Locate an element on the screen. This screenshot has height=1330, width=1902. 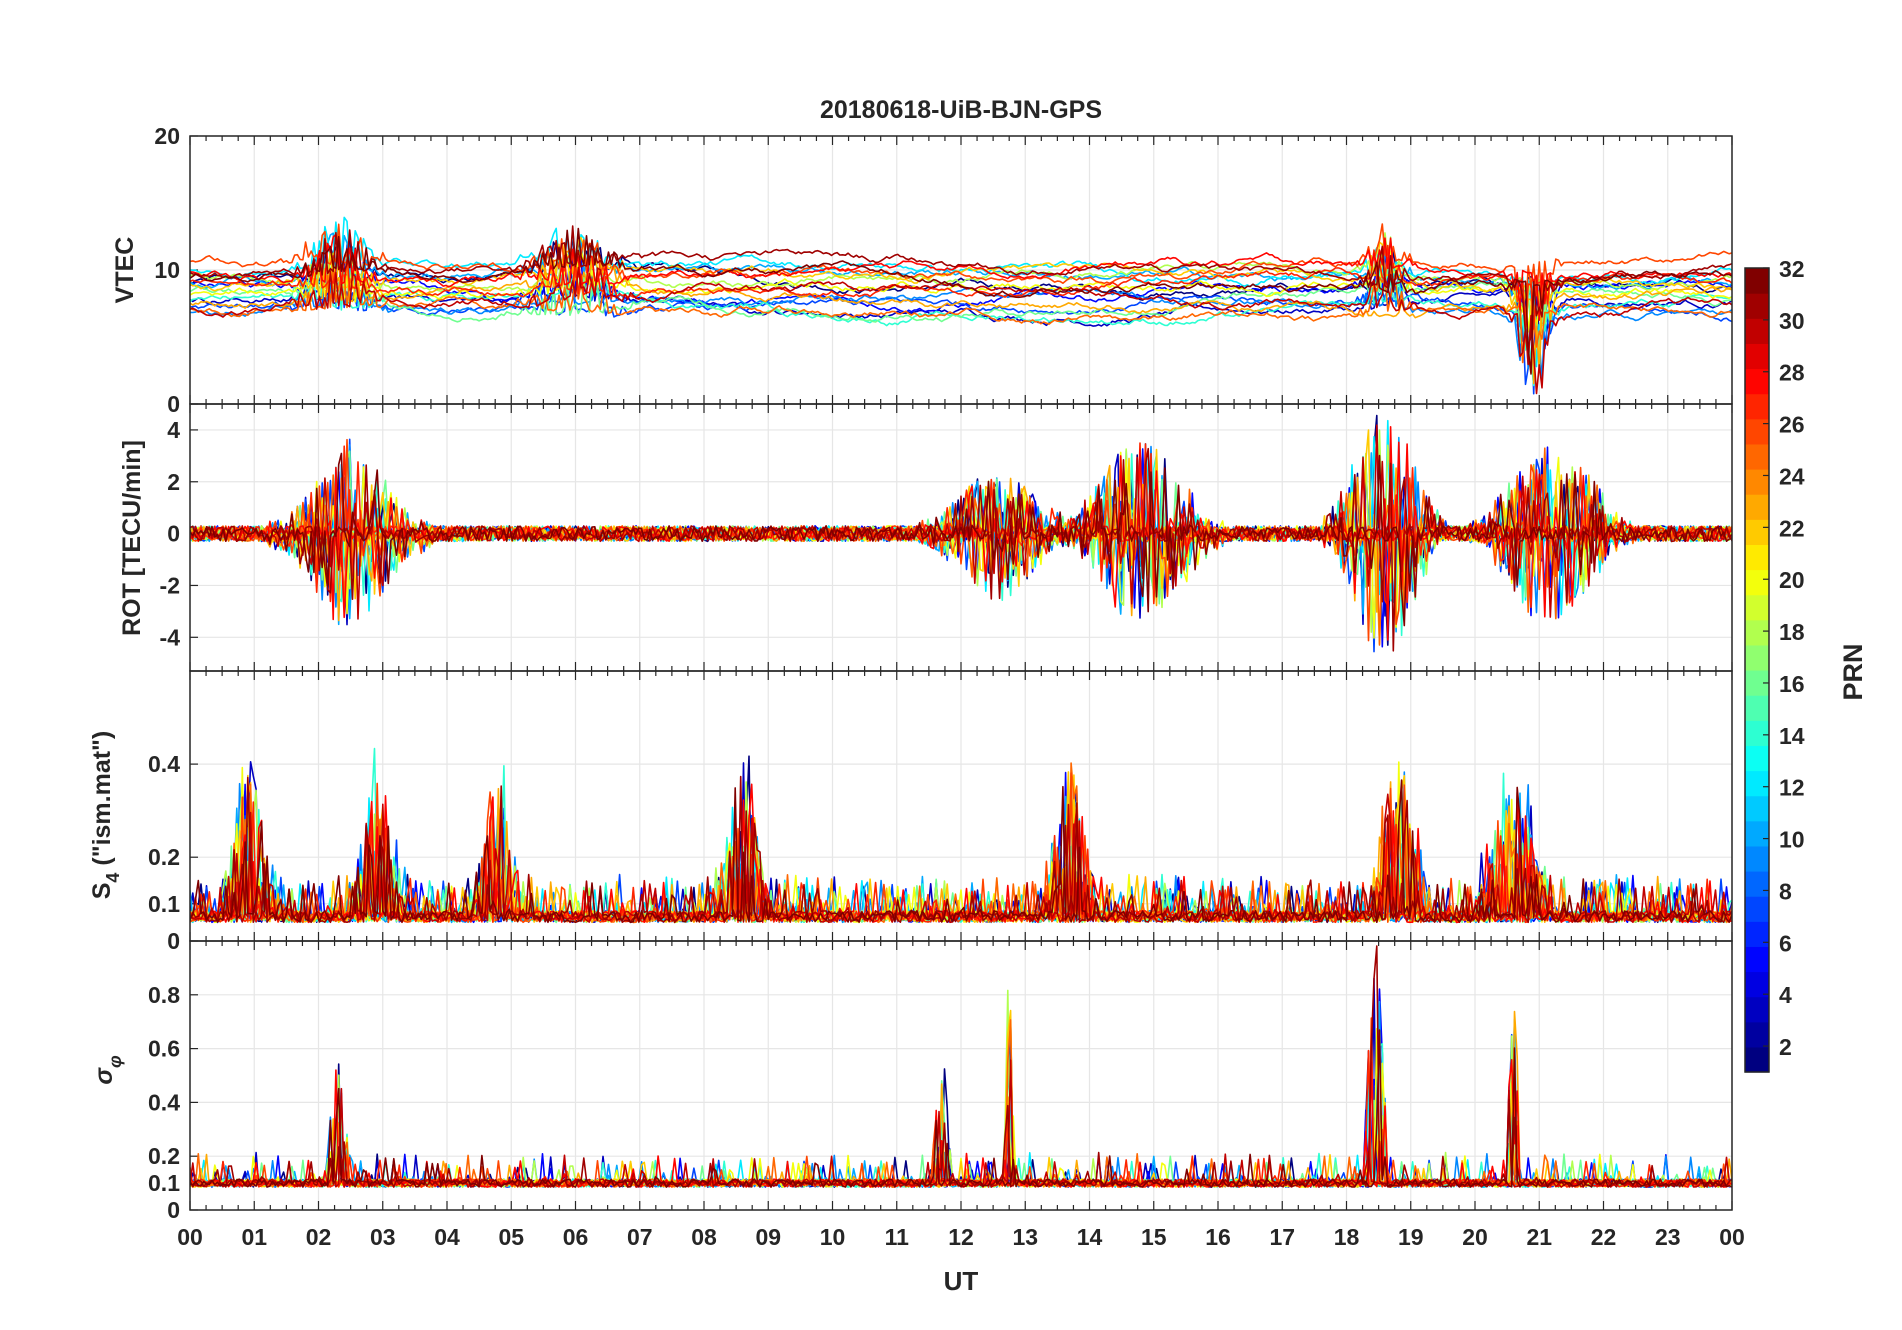
x-tick-label: 13 is located at coordinates (1025, 1237).